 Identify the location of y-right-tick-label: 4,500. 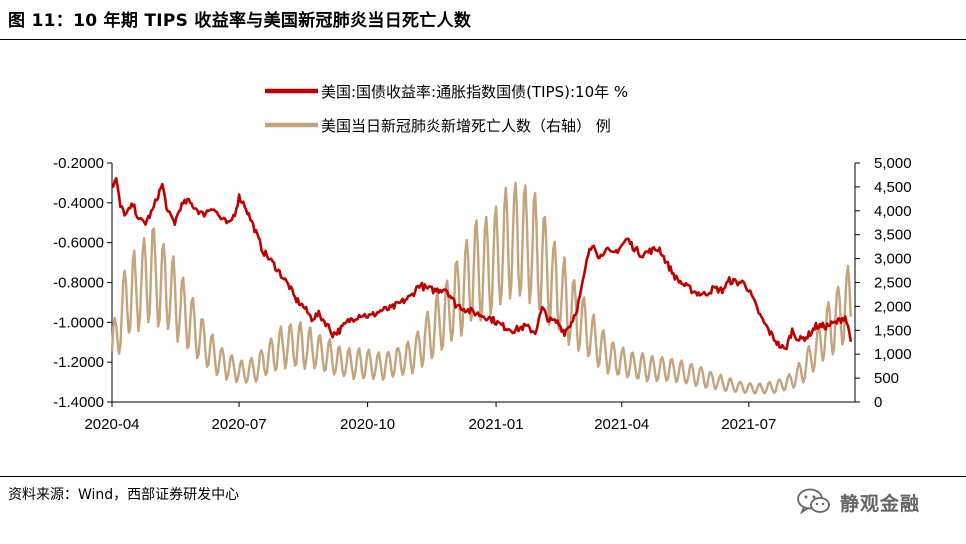
(893, 187).